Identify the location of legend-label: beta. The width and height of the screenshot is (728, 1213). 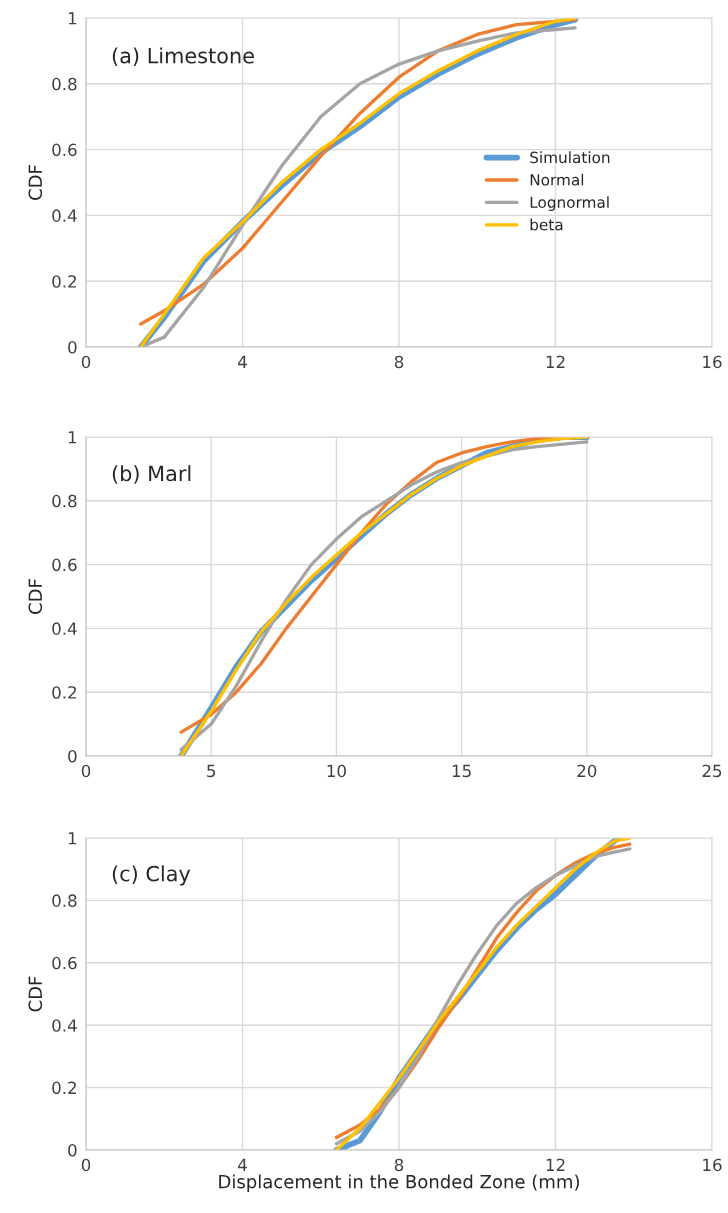
(546, 224).